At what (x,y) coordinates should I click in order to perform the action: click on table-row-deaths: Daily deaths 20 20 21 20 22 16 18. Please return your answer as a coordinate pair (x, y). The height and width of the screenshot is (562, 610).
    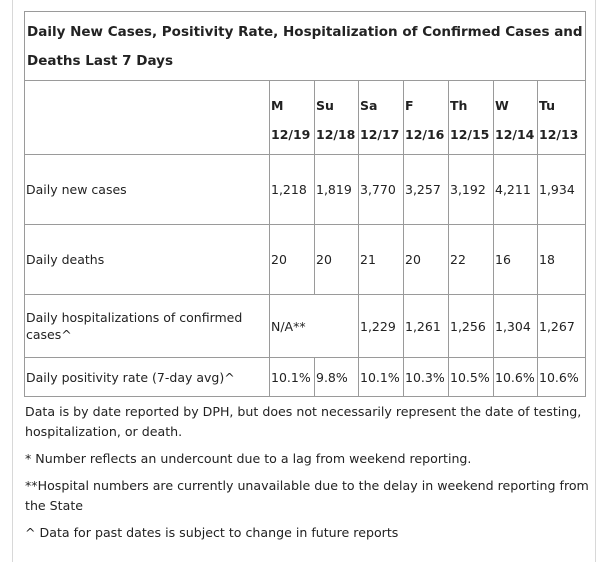
    Looking at the image, I should click on (305, 259).